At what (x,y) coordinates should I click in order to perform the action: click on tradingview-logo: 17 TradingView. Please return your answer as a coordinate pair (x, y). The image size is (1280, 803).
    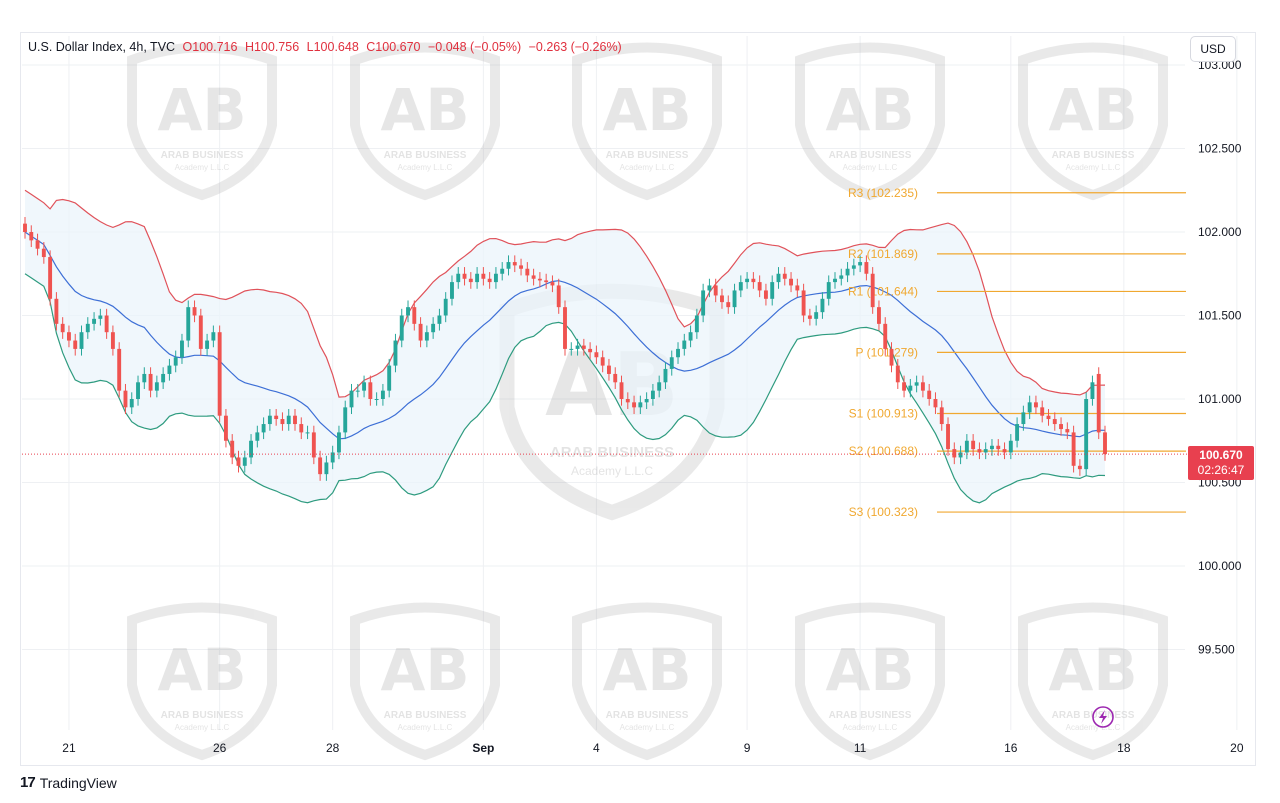
    Looking at the image, I should click on (68, 782).